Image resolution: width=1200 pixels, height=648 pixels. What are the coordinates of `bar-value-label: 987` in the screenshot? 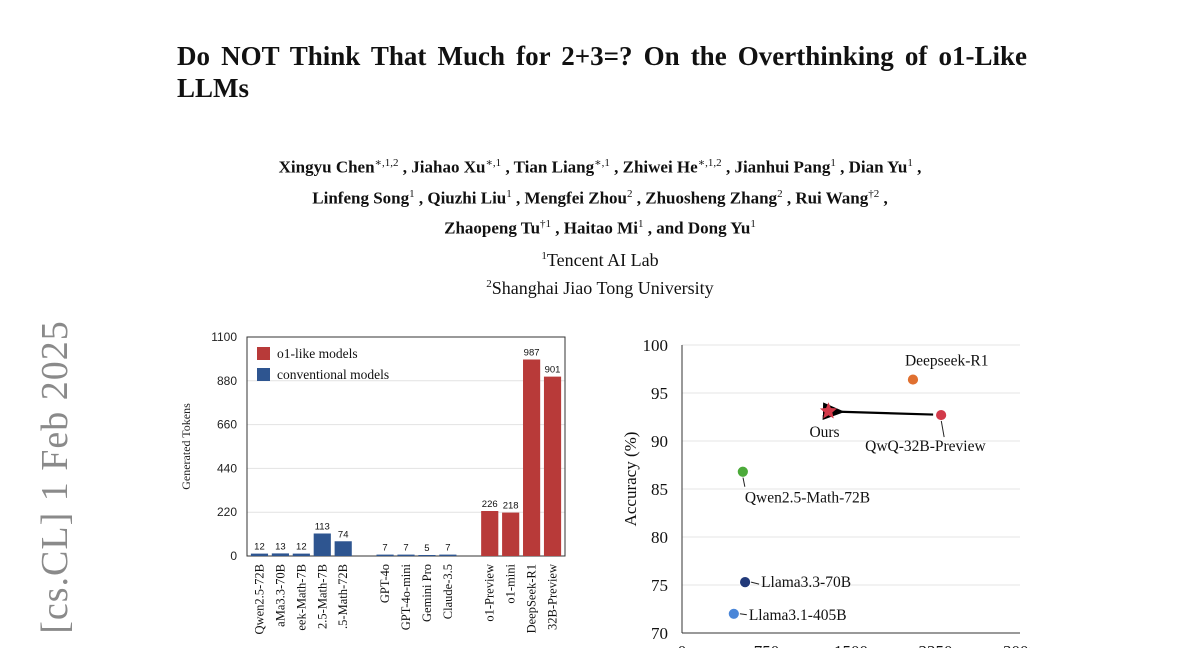 It's located at (532, 352).